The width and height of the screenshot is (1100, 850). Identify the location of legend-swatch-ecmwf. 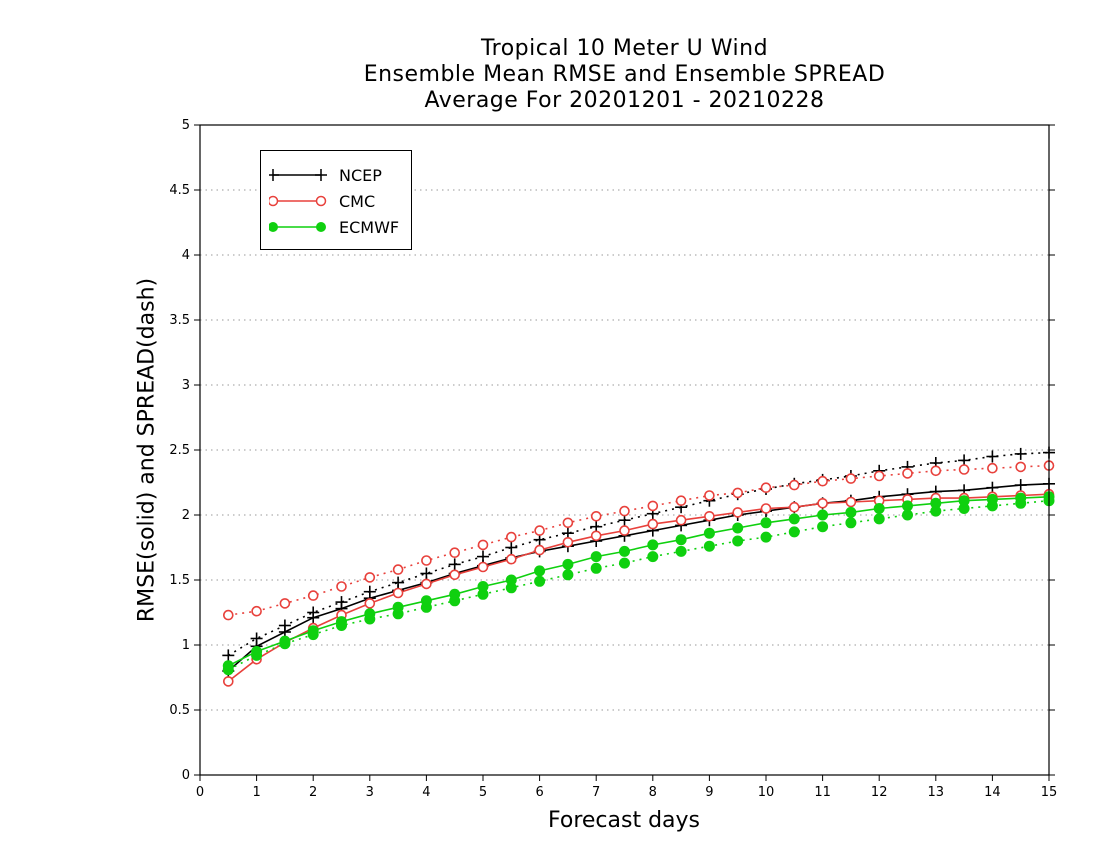
(297, 227).